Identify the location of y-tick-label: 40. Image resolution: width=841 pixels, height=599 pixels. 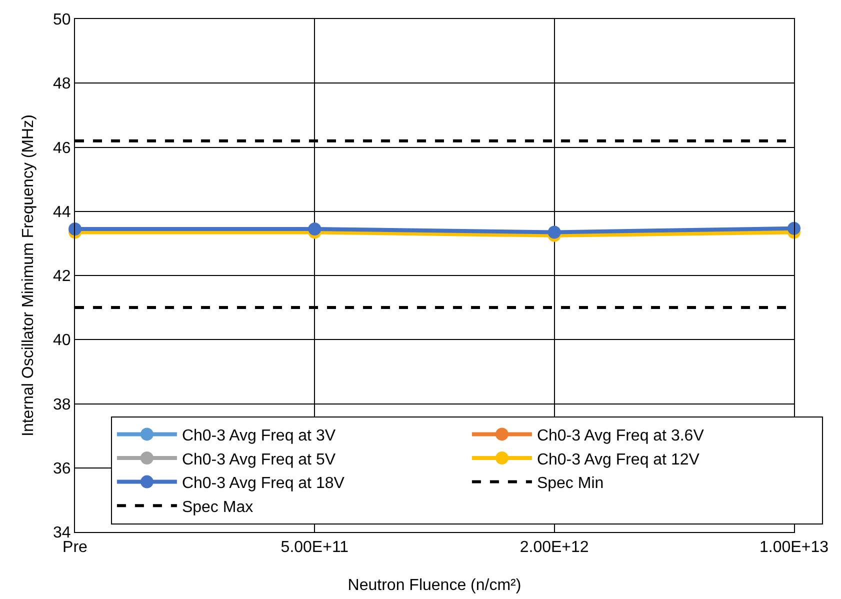
(62, 341).